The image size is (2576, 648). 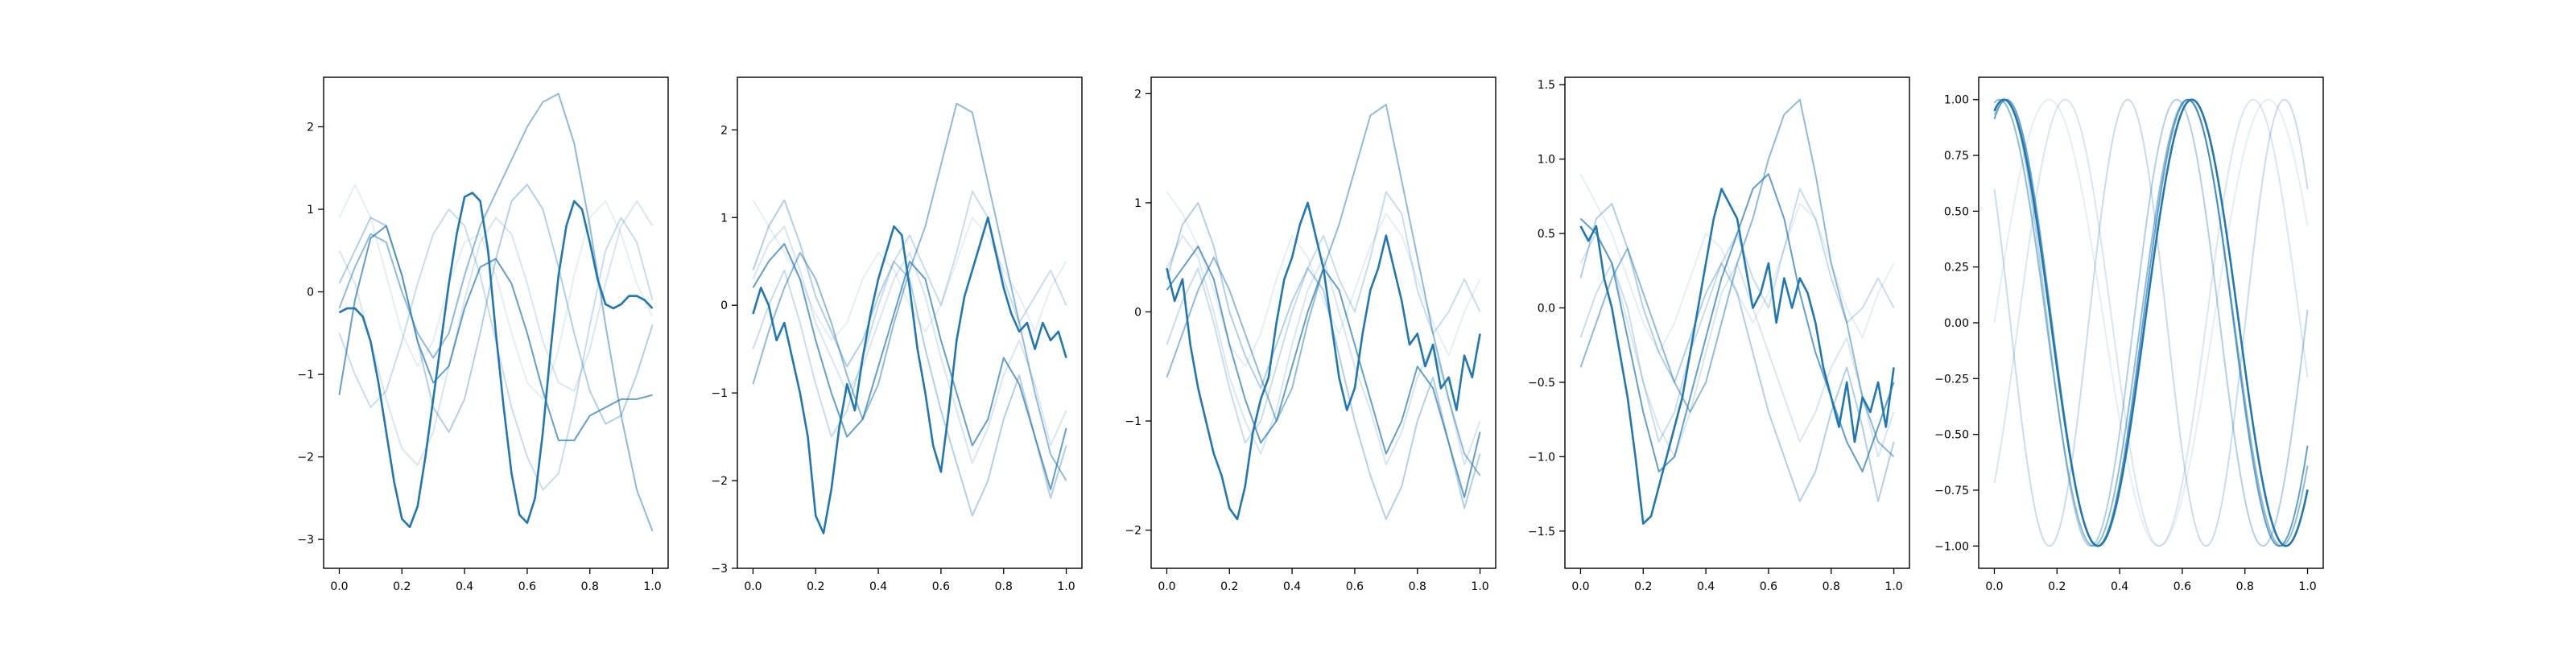 What do you see at coordinates (1956, 212) in the screenshot?
I see `y-tick-label: 0.50` at bounding box center [1956, 212].